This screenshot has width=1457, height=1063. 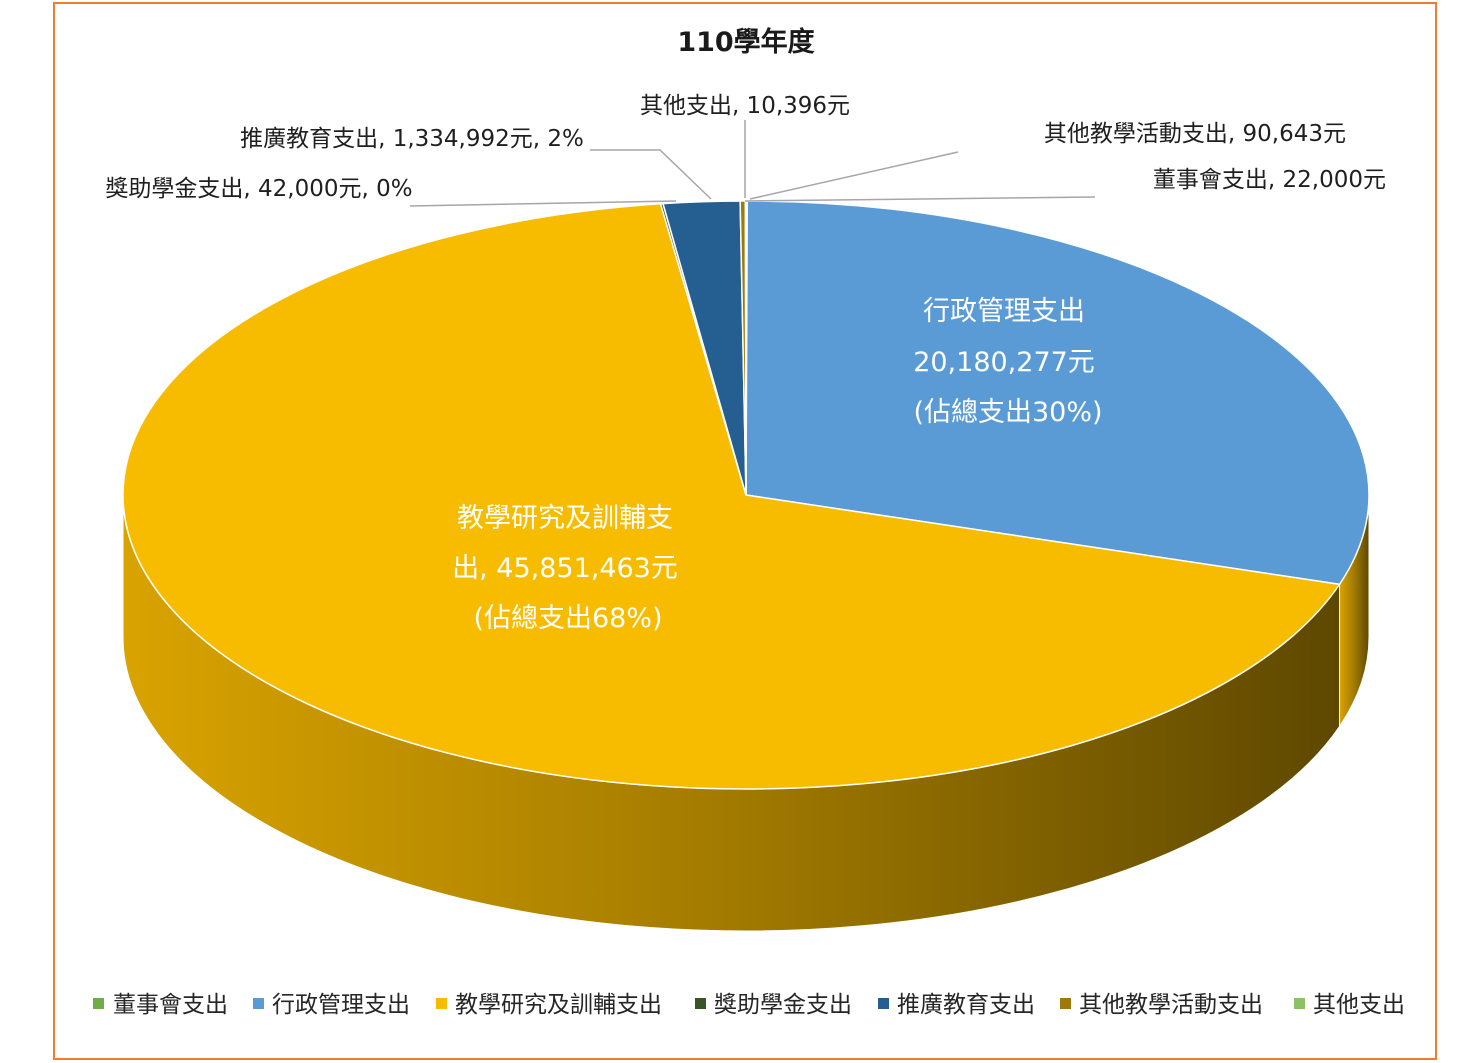 What do you see at coordinates (920, 199) in the screenshot?
I see `leader-line-board` at bounding box center [920, 199].